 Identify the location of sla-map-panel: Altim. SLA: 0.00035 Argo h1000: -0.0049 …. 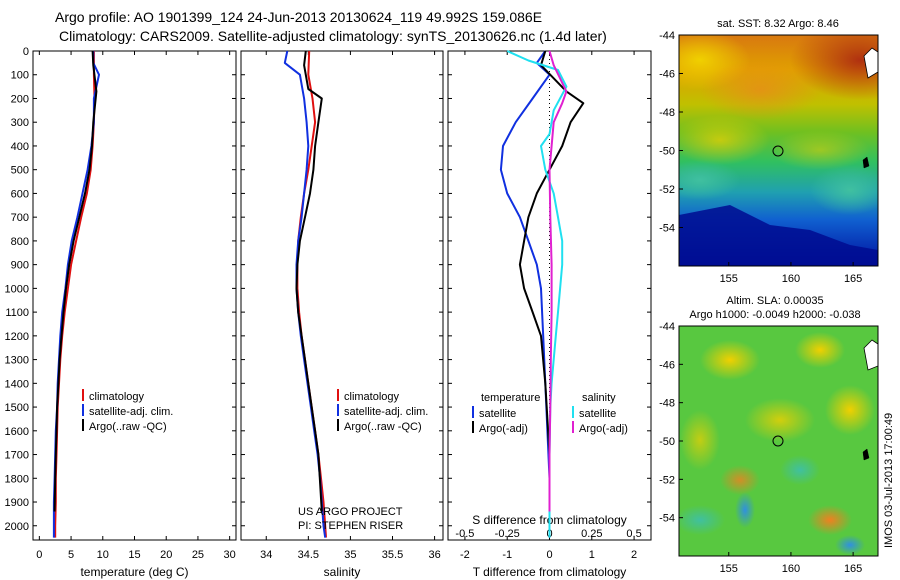
(777, 435).